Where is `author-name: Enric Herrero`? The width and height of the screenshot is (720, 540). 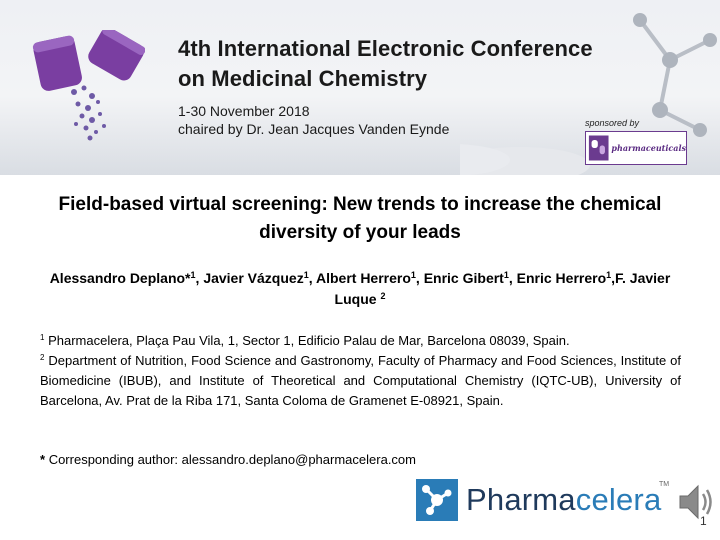 author-name: Enric Herrero is located at coordinates (561, 278).